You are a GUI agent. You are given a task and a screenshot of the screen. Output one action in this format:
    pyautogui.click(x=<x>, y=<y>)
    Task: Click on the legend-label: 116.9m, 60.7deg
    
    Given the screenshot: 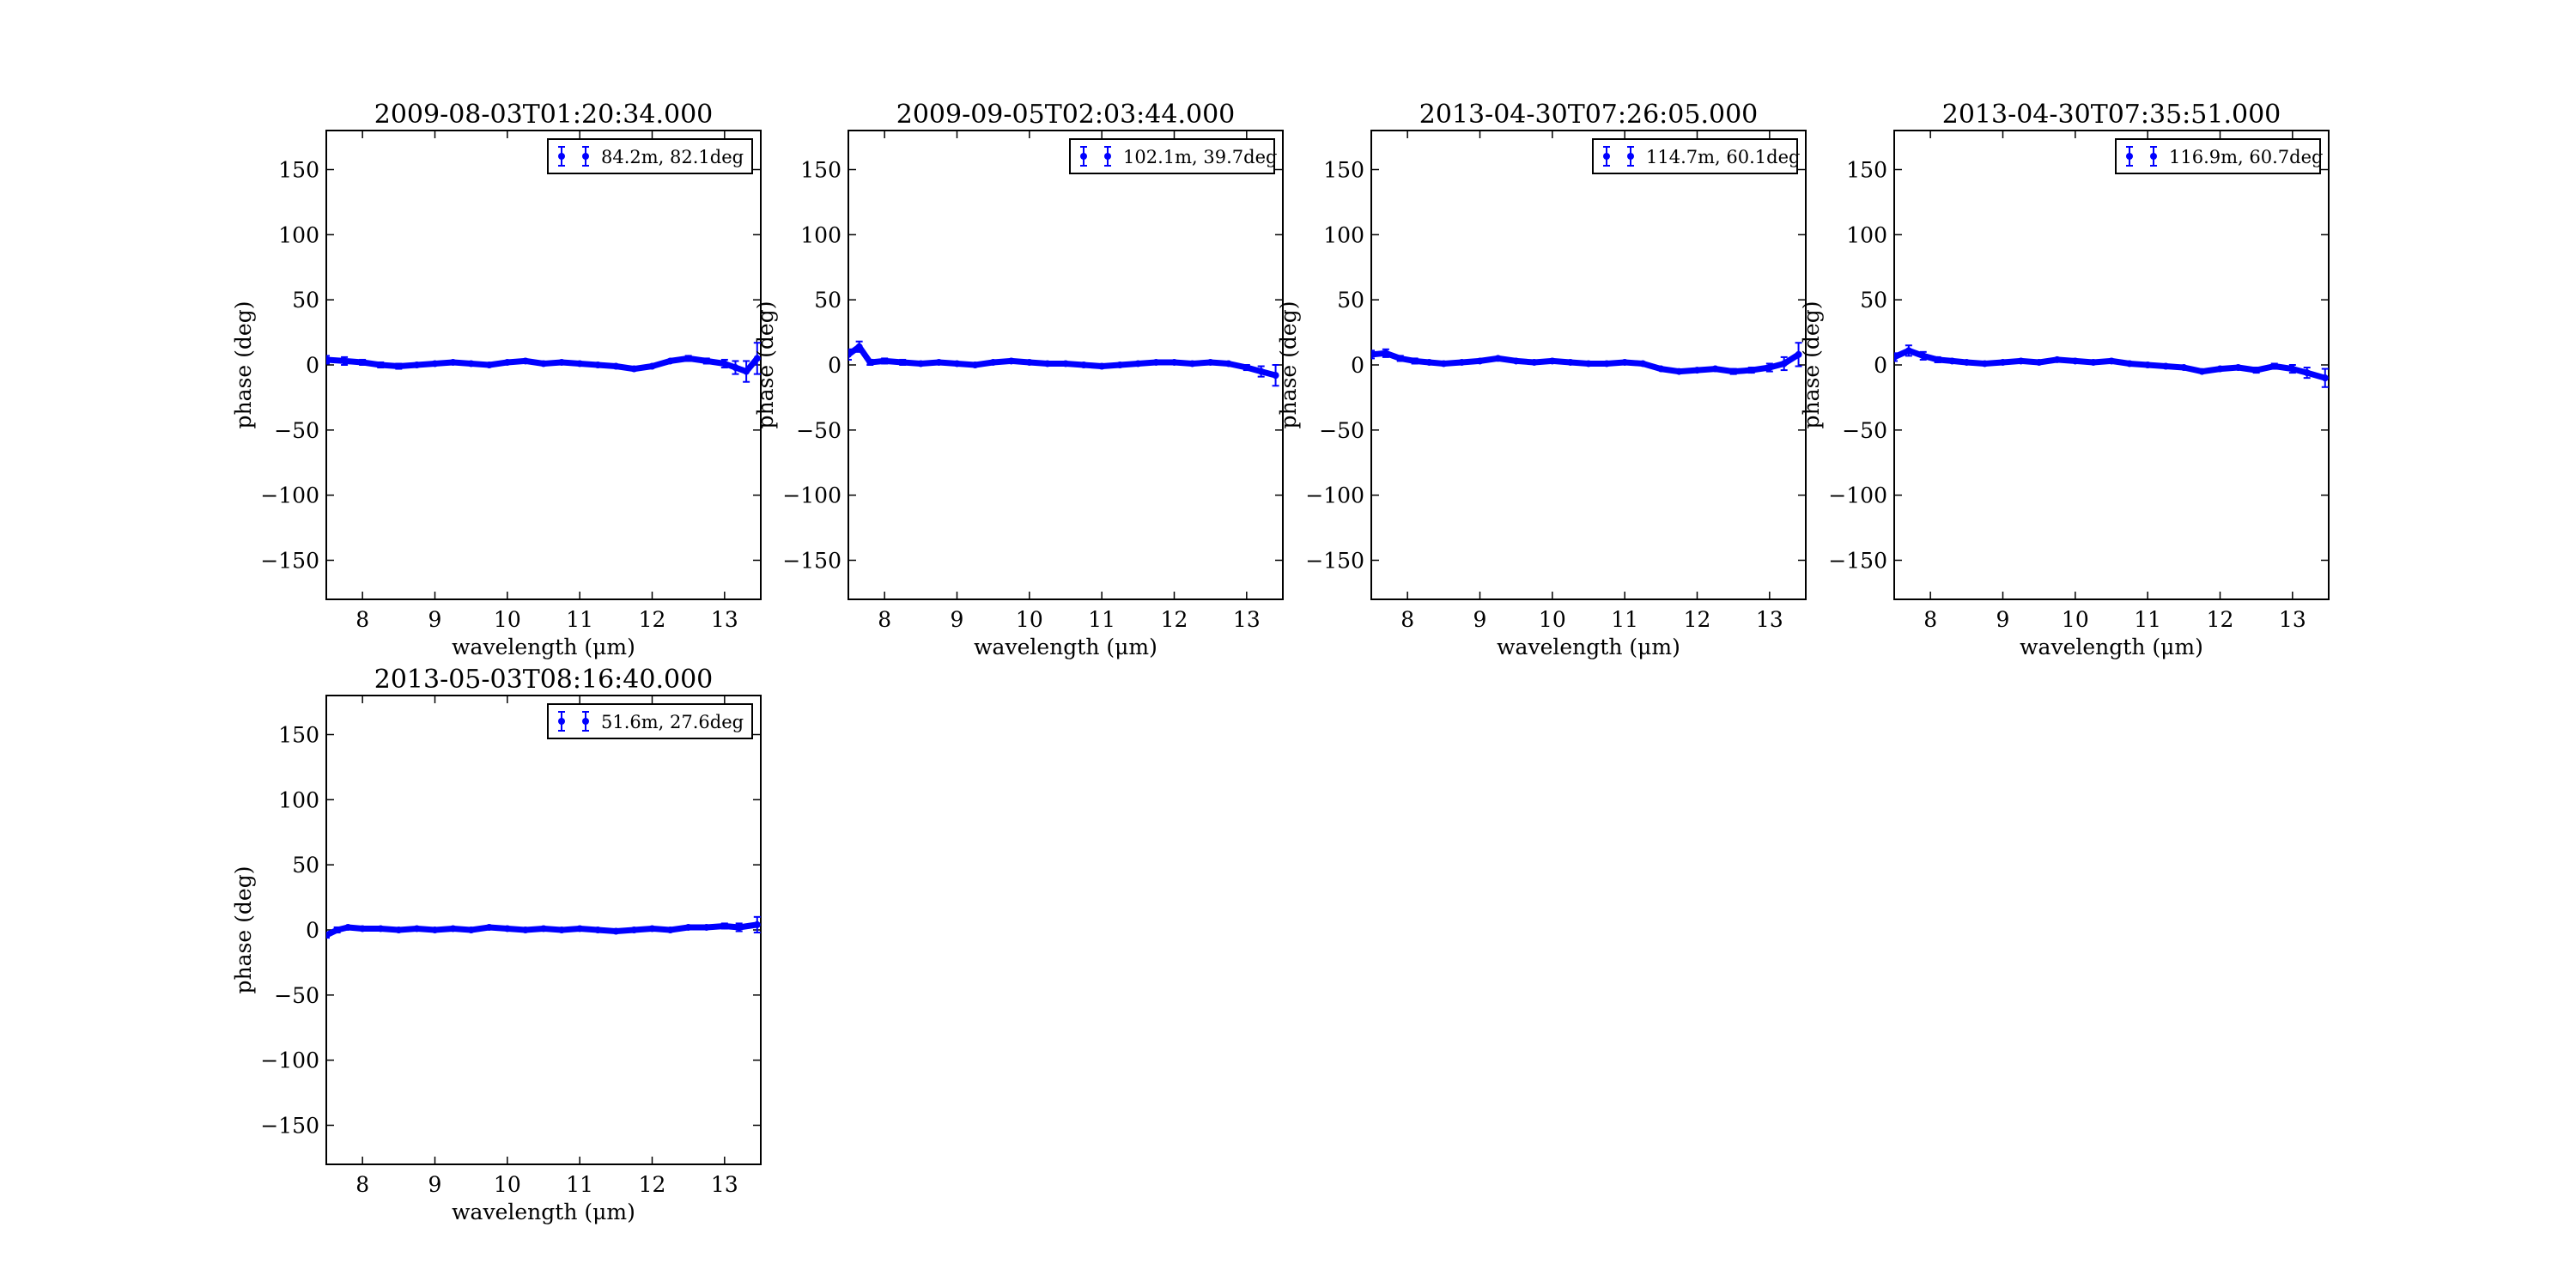 What is the action you would take?
    pyautogui.click(x=2246, y=157)
    